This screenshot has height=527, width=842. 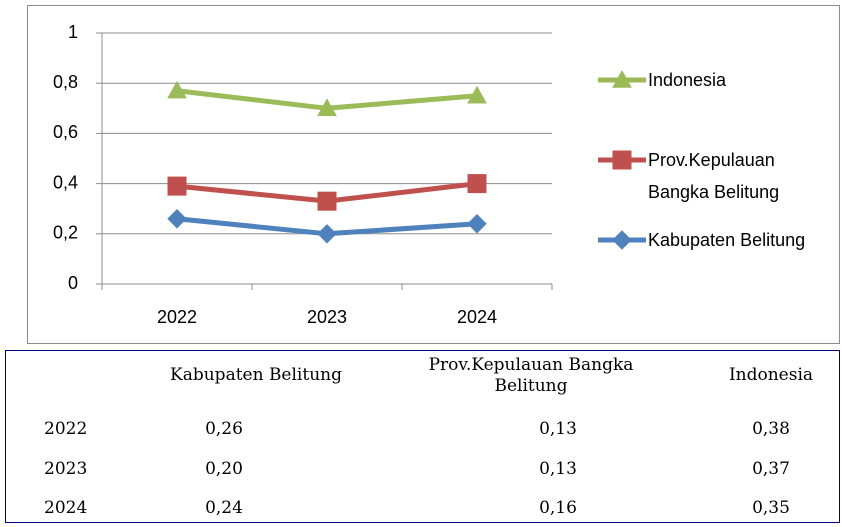 I want to click on table-cell: 0,35, so click(x=771, y=508).